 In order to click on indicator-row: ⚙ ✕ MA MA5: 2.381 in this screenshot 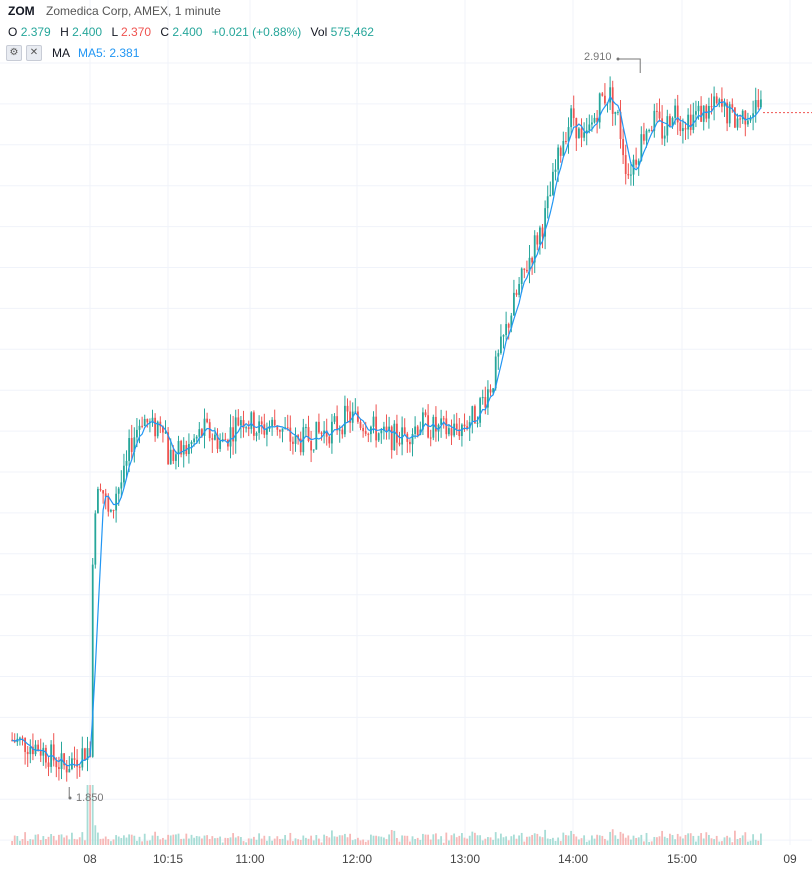, I will do `click(72, 53)`.